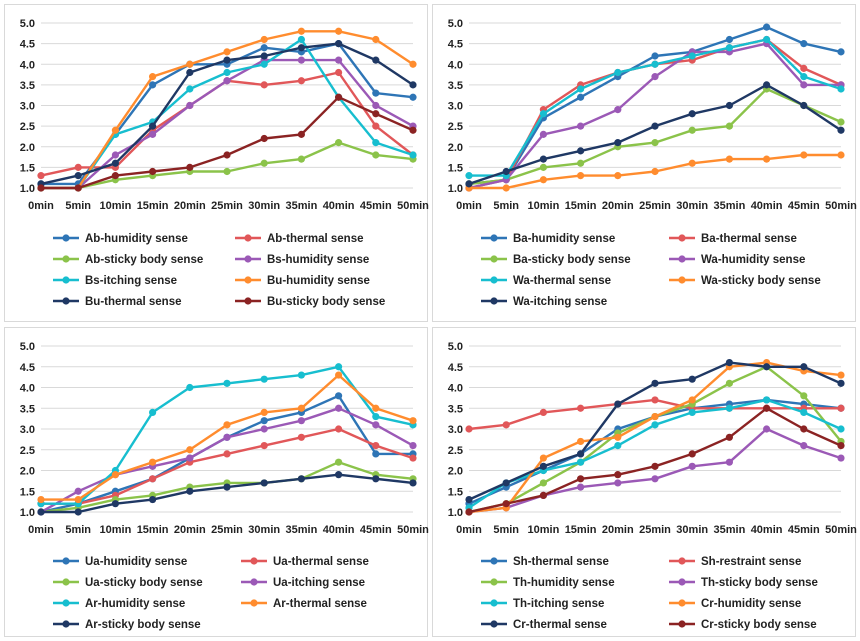  I want to click on x-tick-label: 10min, so click(116, 206).